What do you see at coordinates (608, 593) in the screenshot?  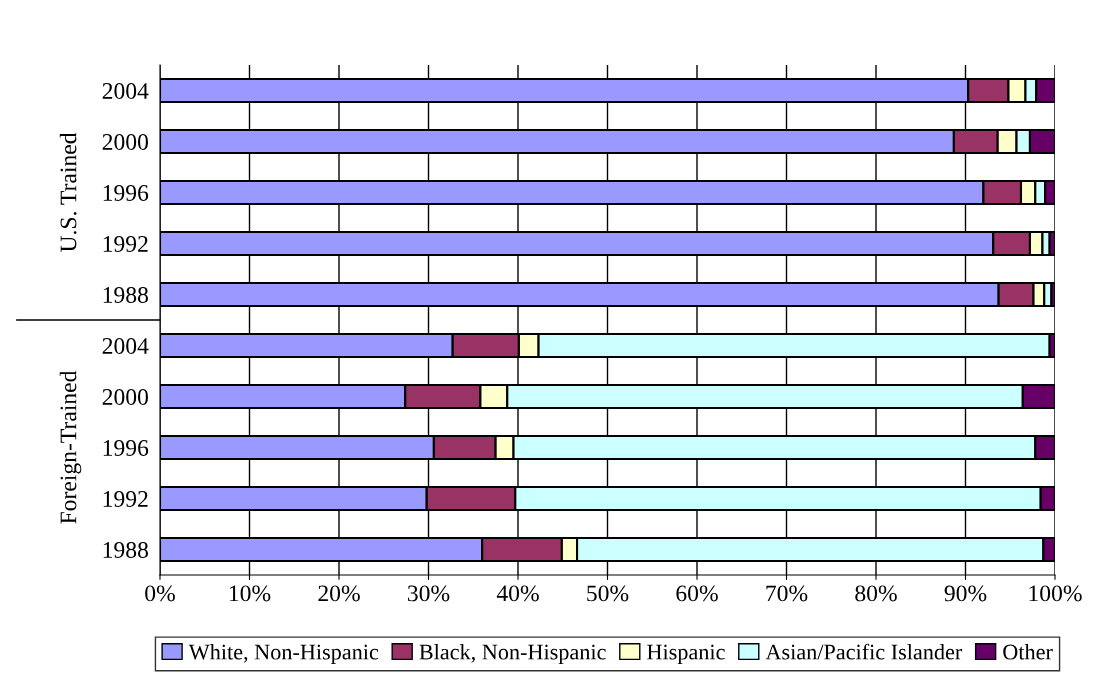 I see `x-tick-label: 50%` at bounding box center [608, 593].